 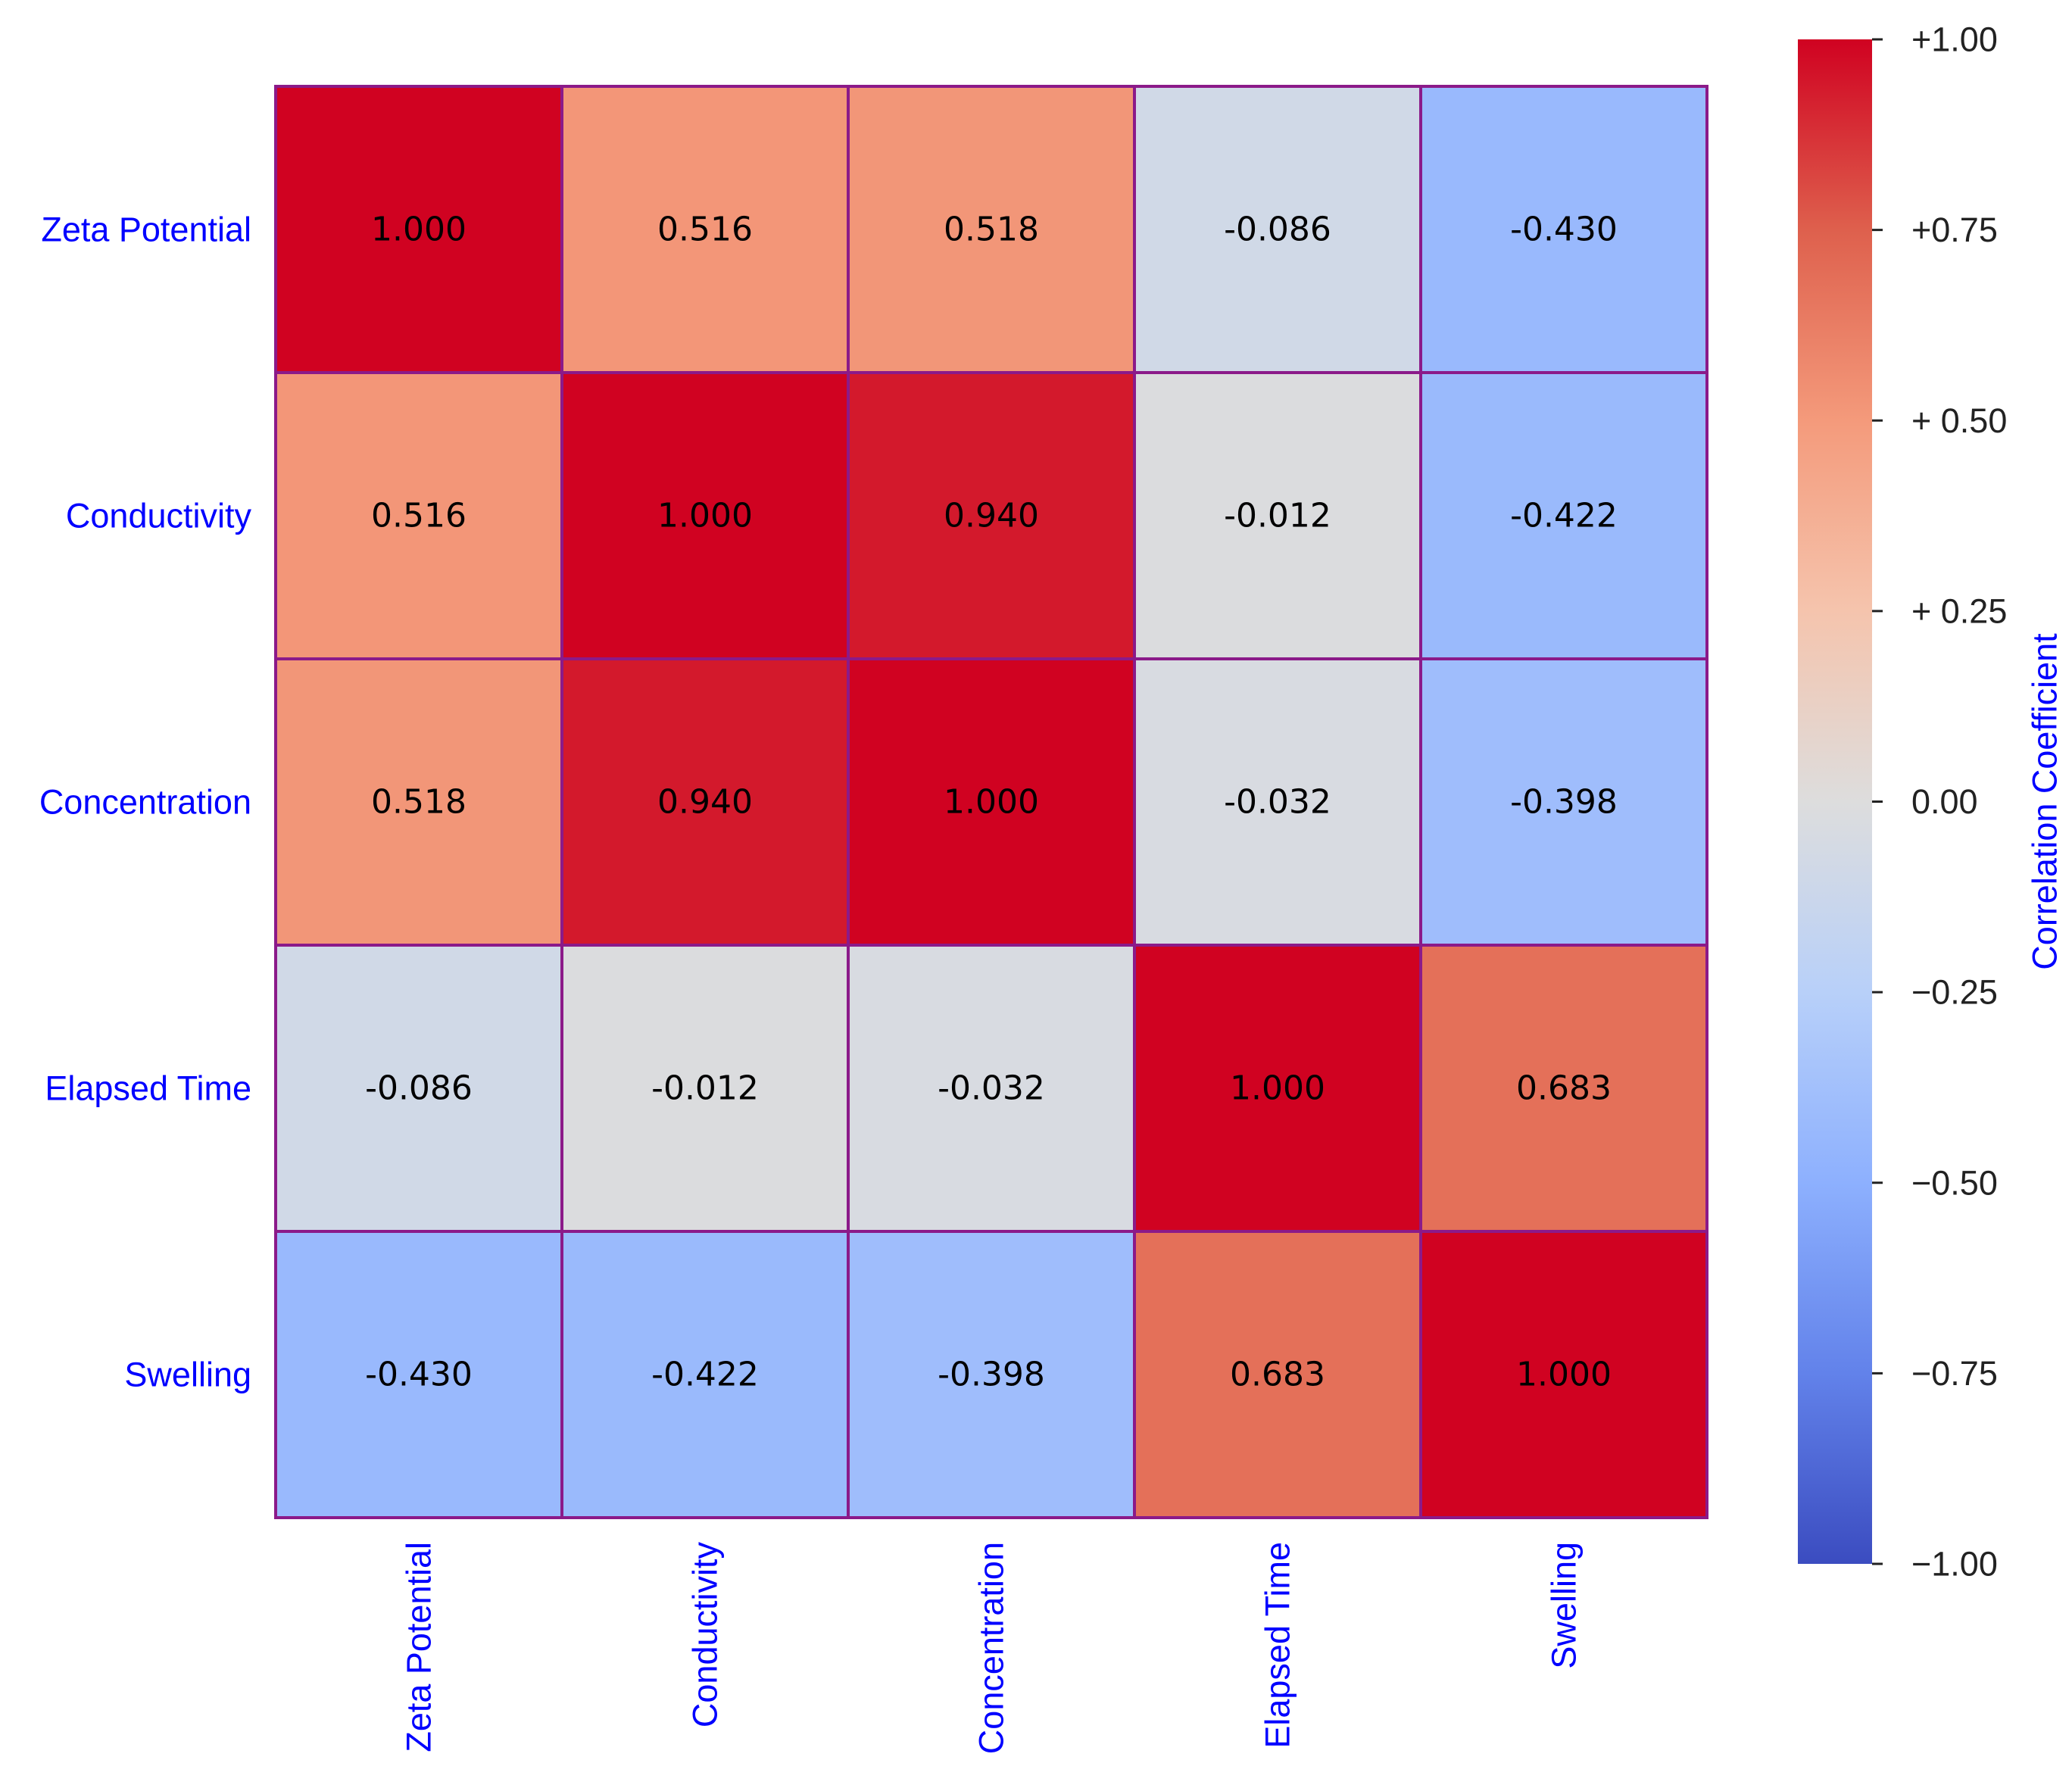 I want to click on heatmap-cell-r3-c2, so click(x=991, y=1088).